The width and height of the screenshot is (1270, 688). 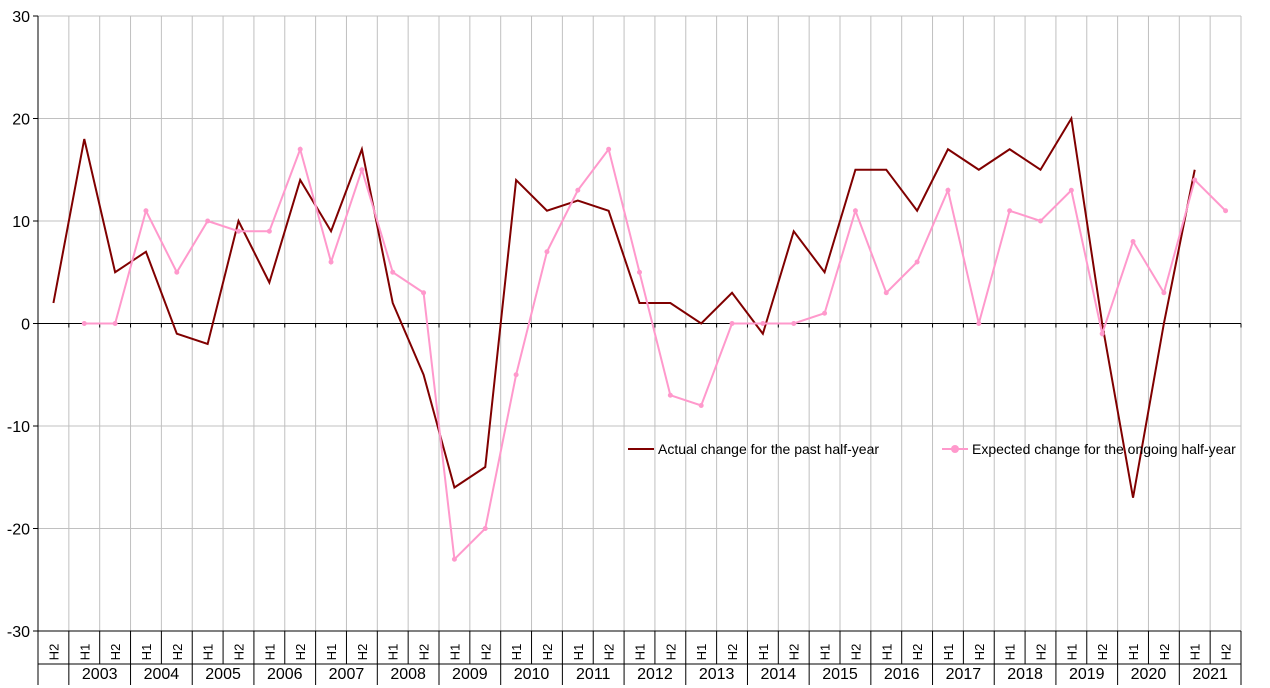 I want to click on x-year-label: 2005, so click(x=223, y=674).